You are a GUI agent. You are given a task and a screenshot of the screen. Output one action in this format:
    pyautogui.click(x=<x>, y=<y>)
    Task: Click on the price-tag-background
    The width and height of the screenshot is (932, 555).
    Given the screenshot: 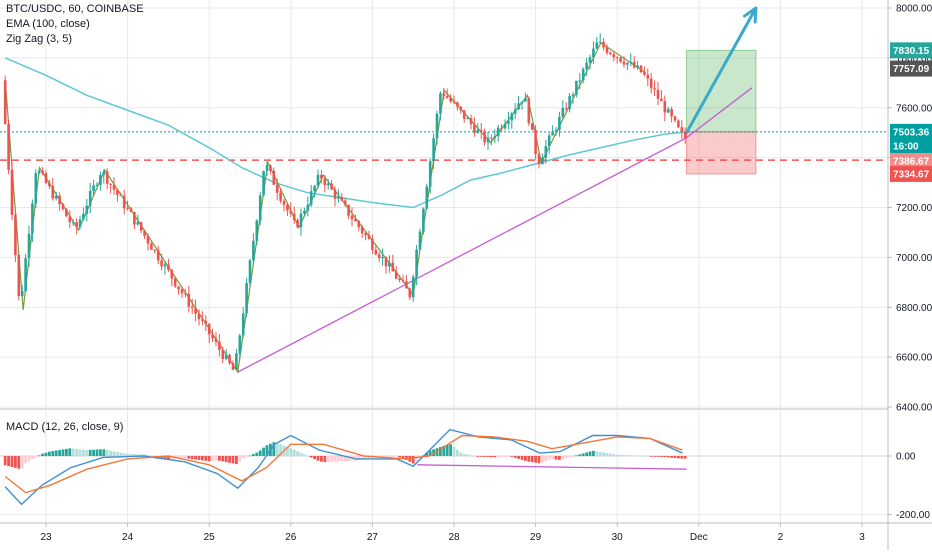 What is the action you would take?
    pyautogui.click(x=911, y=160)
    